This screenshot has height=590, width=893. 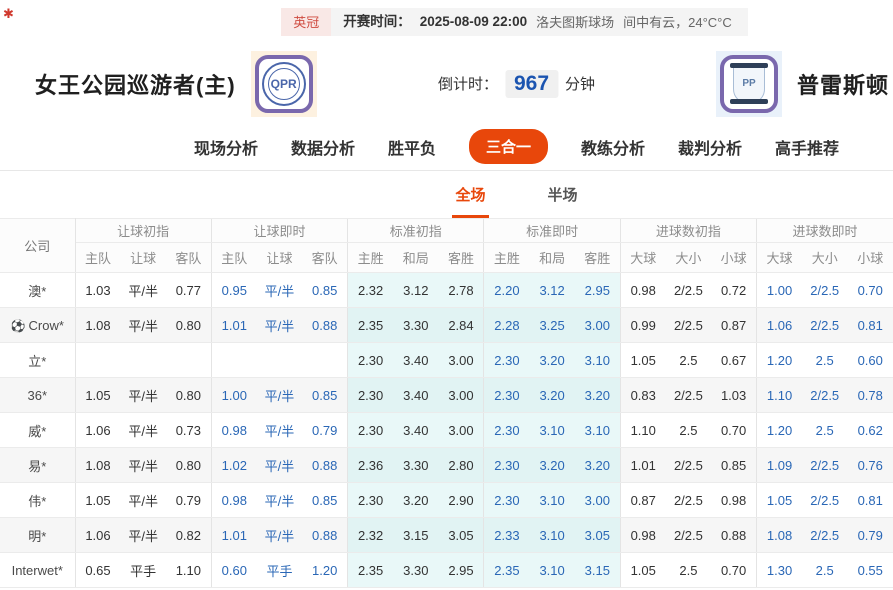 I want to click on odds-cell: 3.05, so click(x=597, y=535).